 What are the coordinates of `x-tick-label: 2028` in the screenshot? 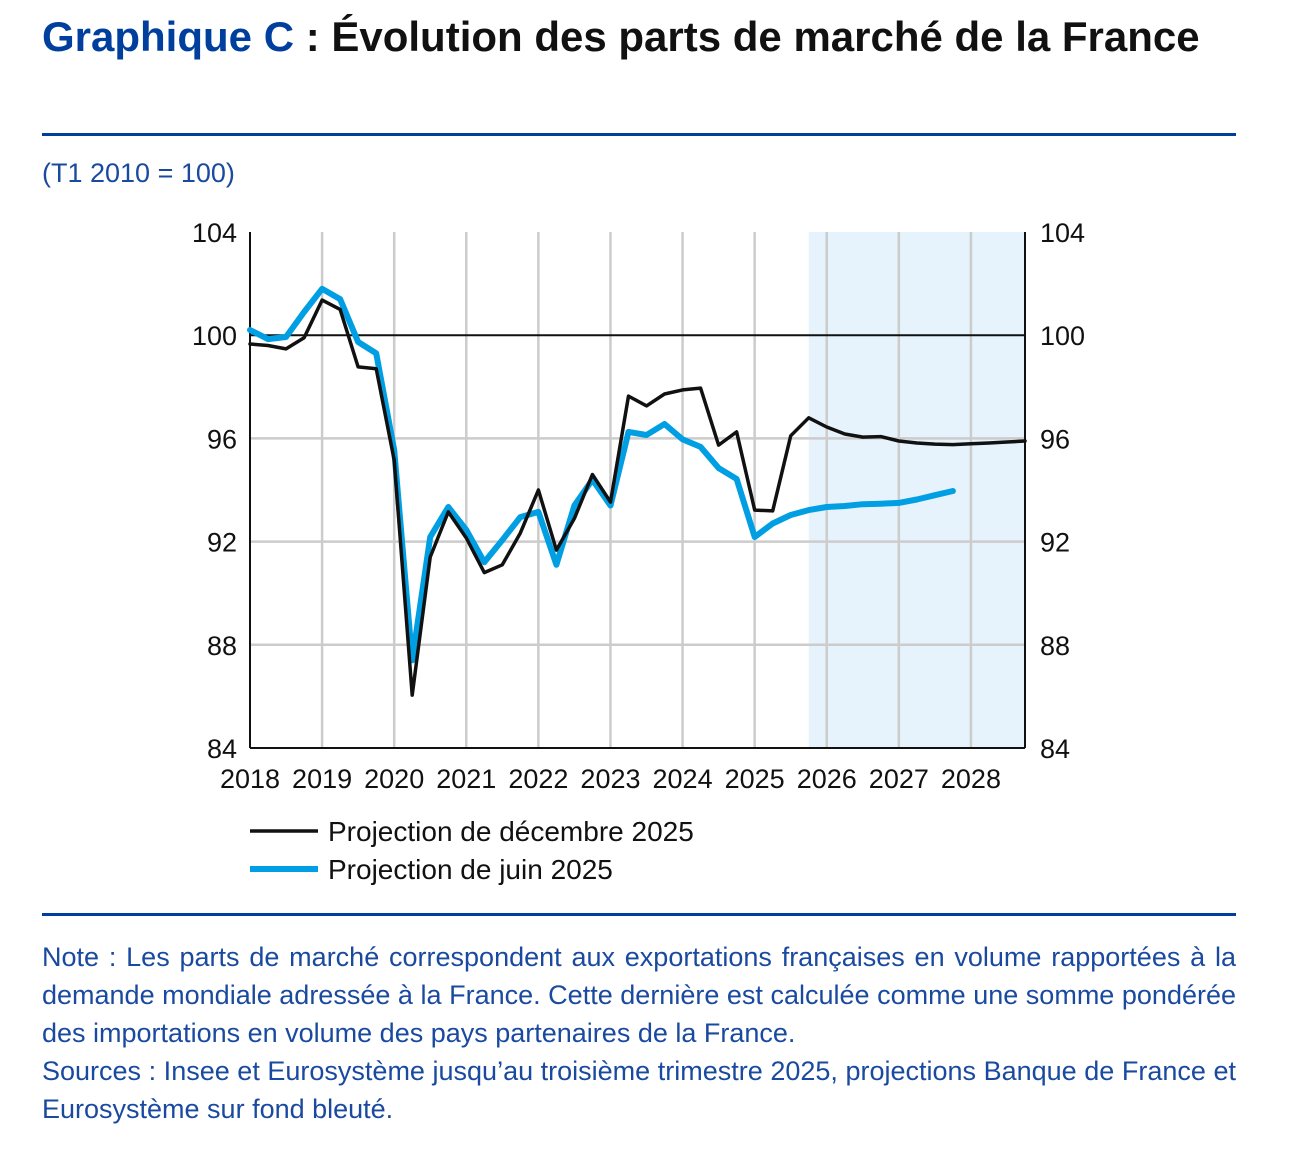 It's located at (971, 779).